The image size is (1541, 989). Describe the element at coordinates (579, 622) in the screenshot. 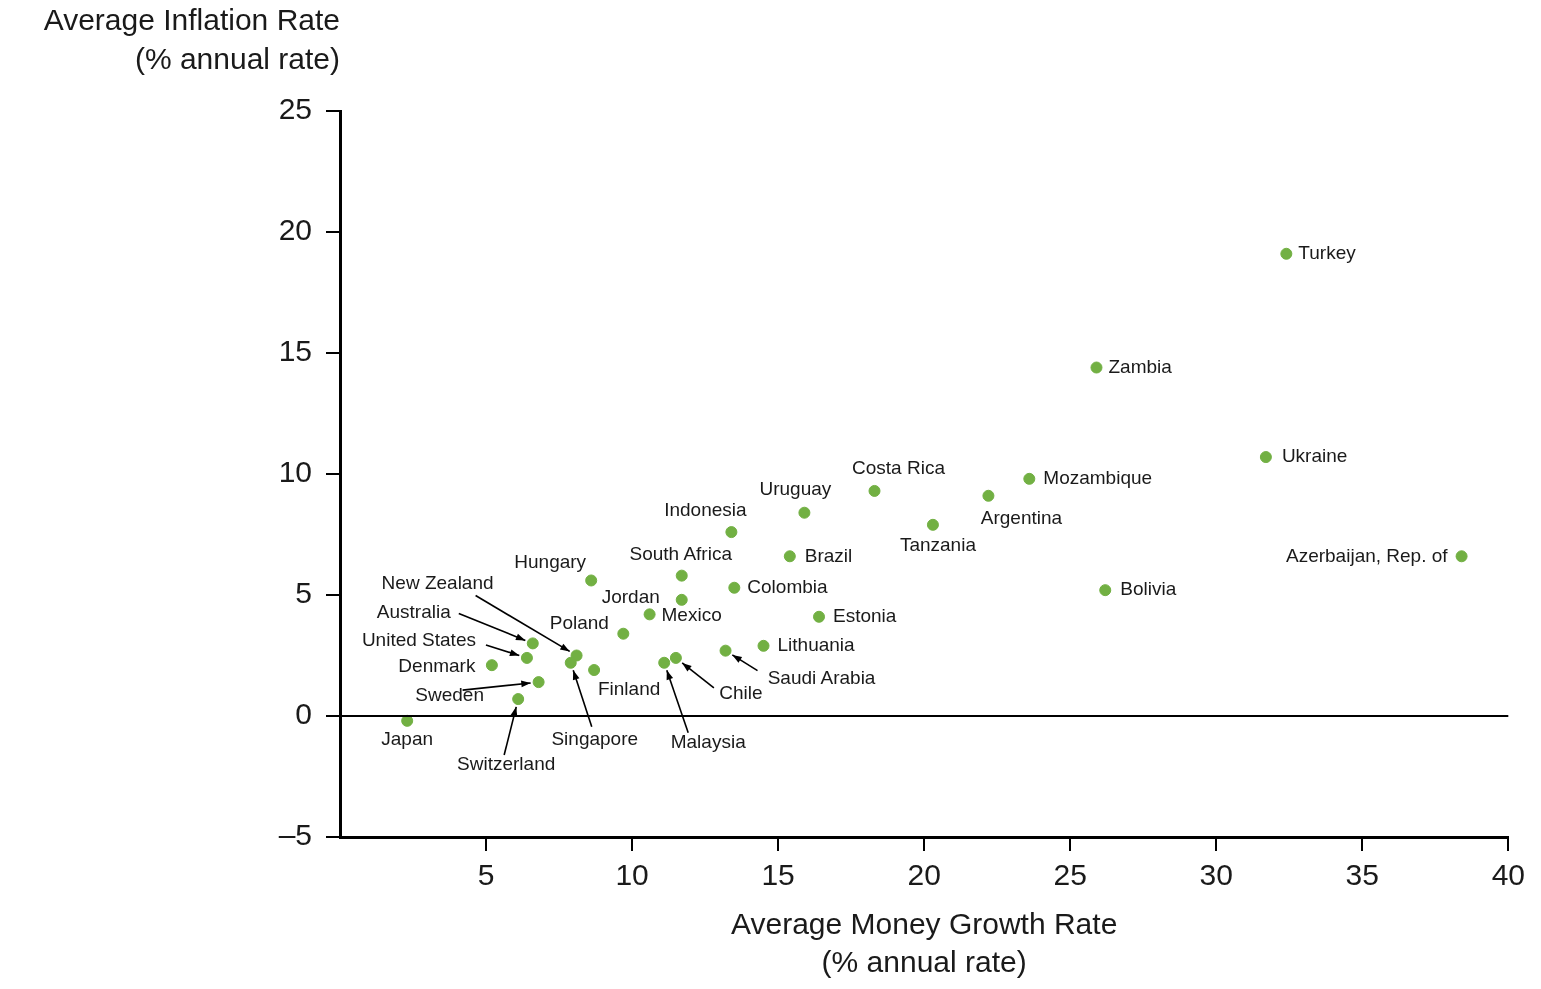

I see `annotation: Poland` at that location.